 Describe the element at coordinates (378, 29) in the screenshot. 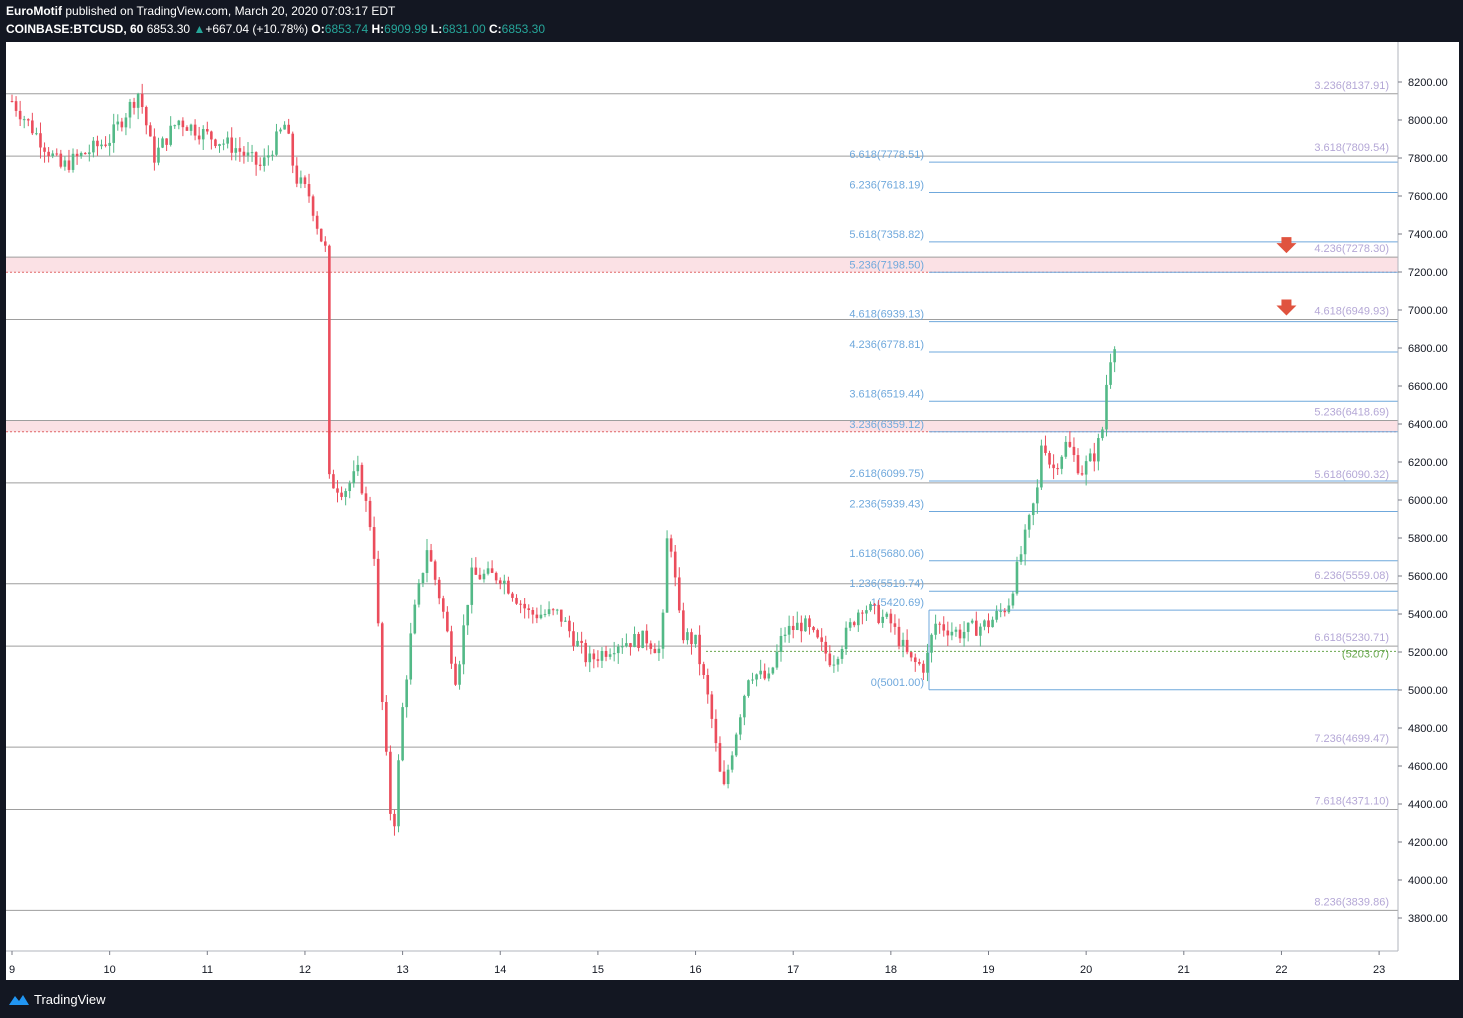

I see `high-label: H:` at that location.